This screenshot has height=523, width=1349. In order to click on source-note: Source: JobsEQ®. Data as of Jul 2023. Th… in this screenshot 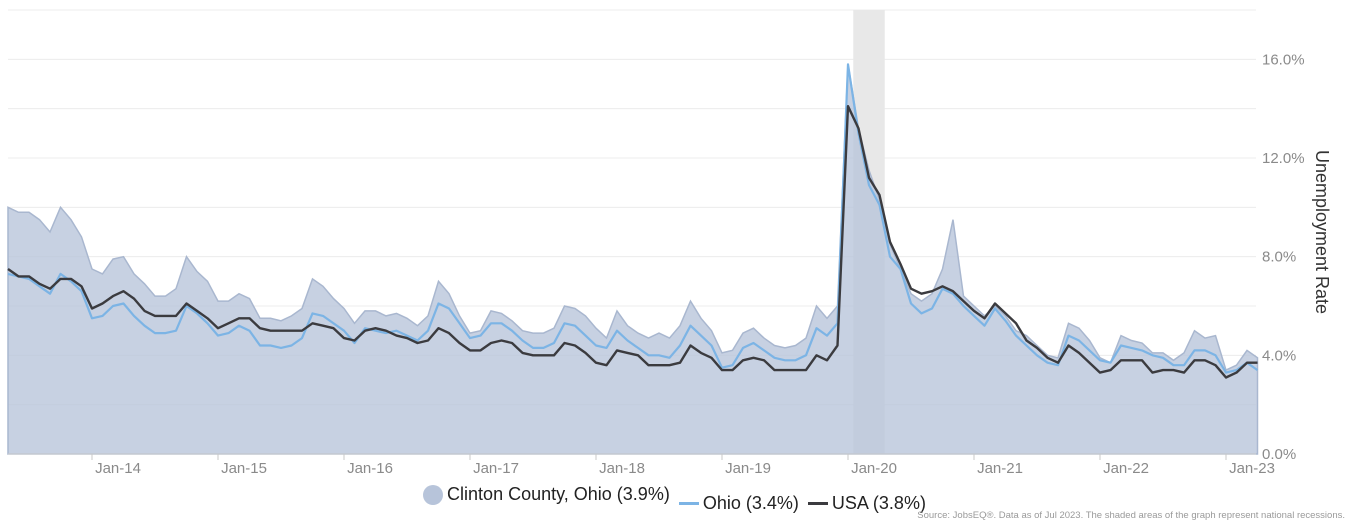, I will do `click(1131, 515)`.